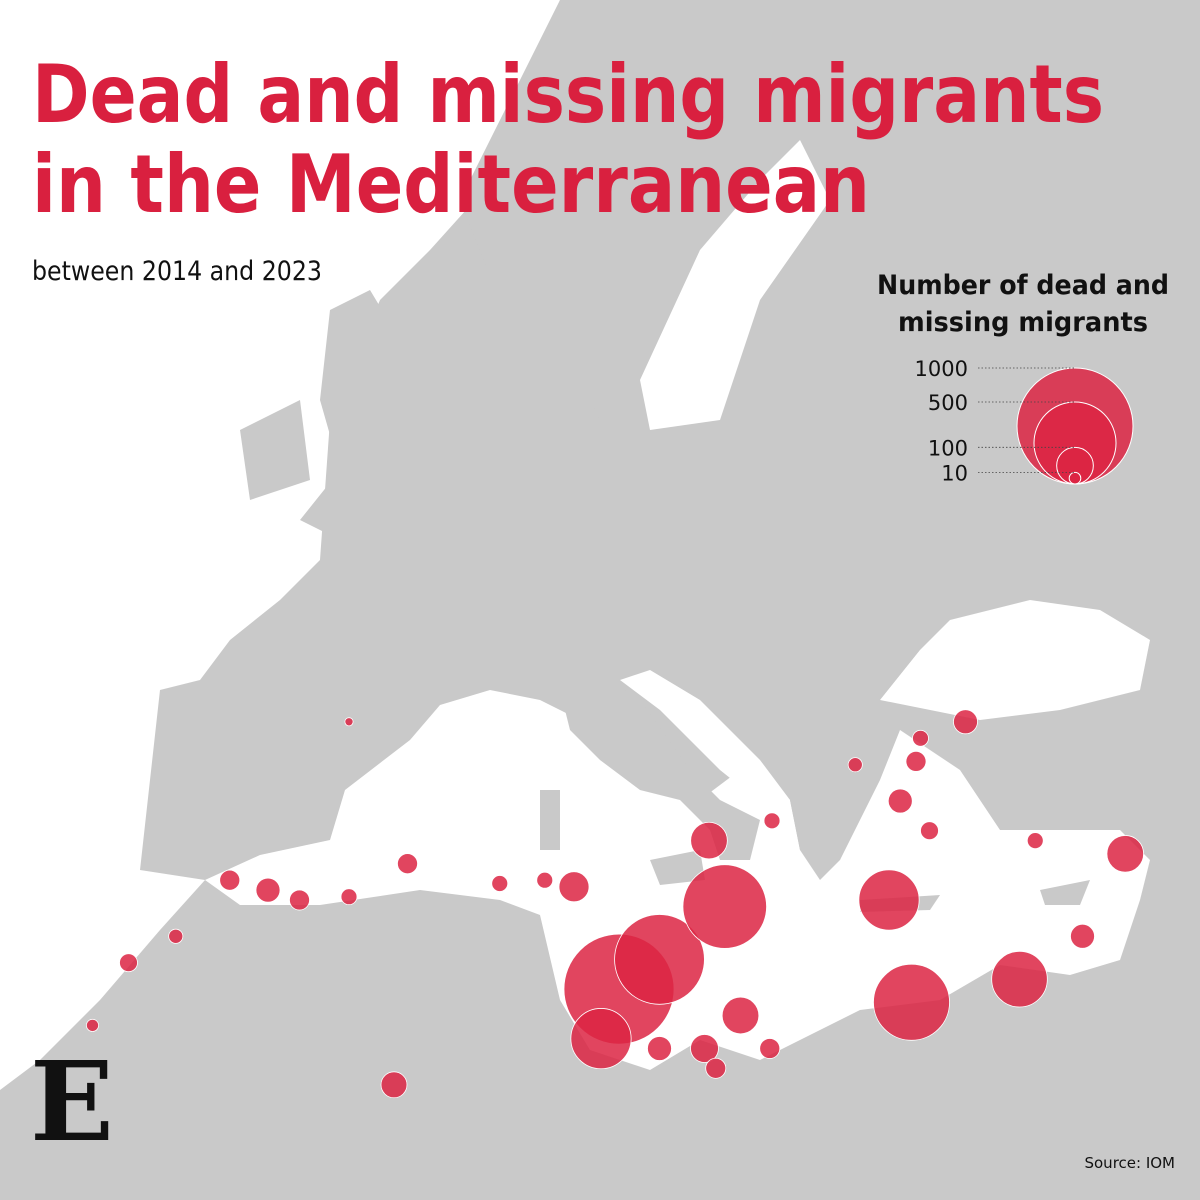 This screenshot has height=1200, width=1200. I want to click on italy, so click(660, 770).